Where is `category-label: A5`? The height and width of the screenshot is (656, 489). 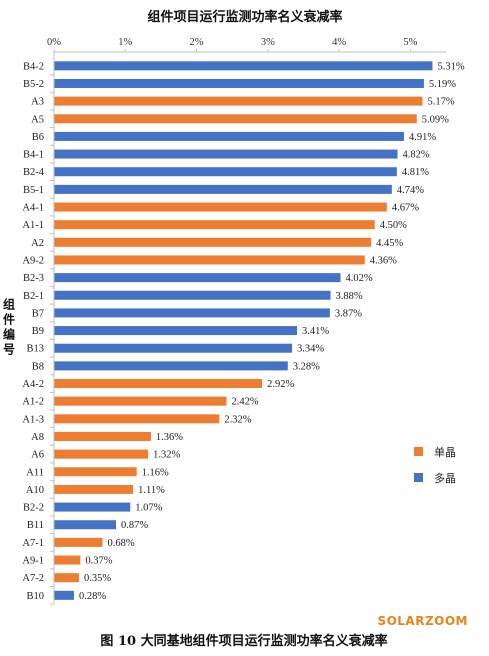 category-label: A5 is located at coordinates (37, 119).